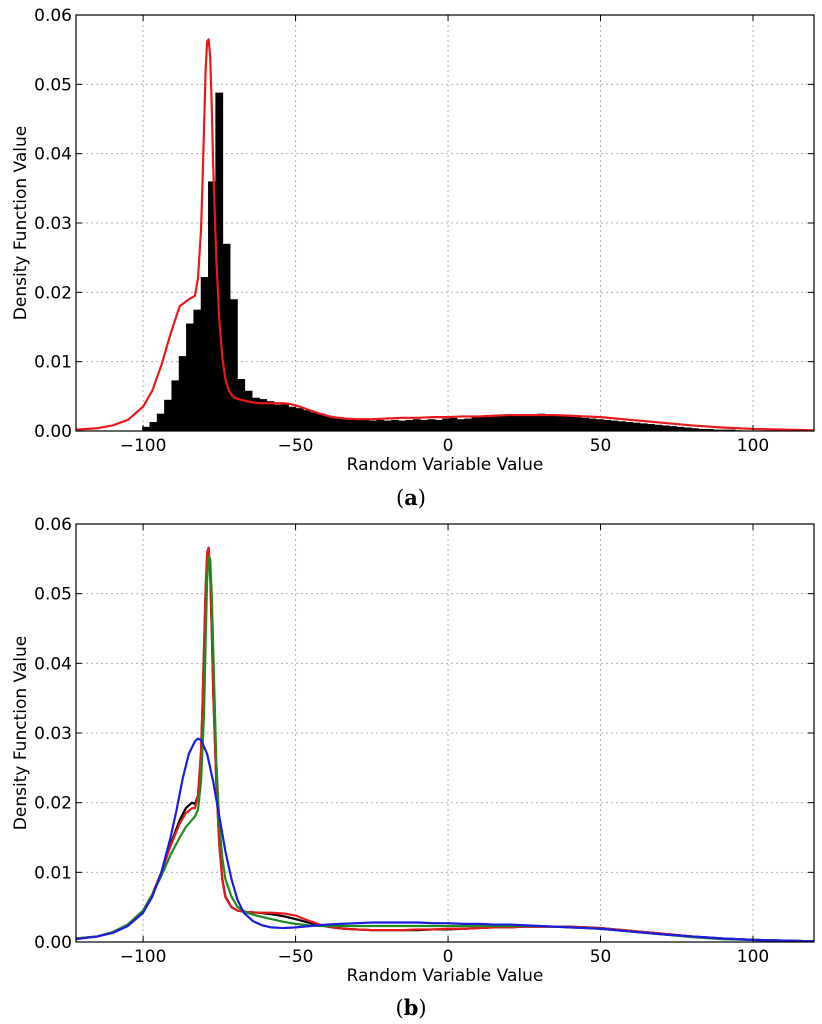  Describe the element at coordinates (53, 16) in the screenshot. I see `y-tick-label: 0.06` at that location.